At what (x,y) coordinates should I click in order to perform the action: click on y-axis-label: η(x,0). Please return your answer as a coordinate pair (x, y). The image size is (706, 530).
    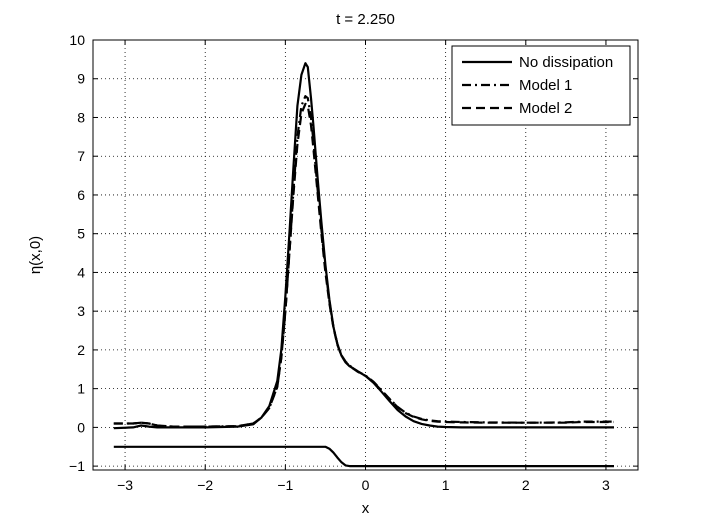
    Looking at the image, I should click on (35, 255).